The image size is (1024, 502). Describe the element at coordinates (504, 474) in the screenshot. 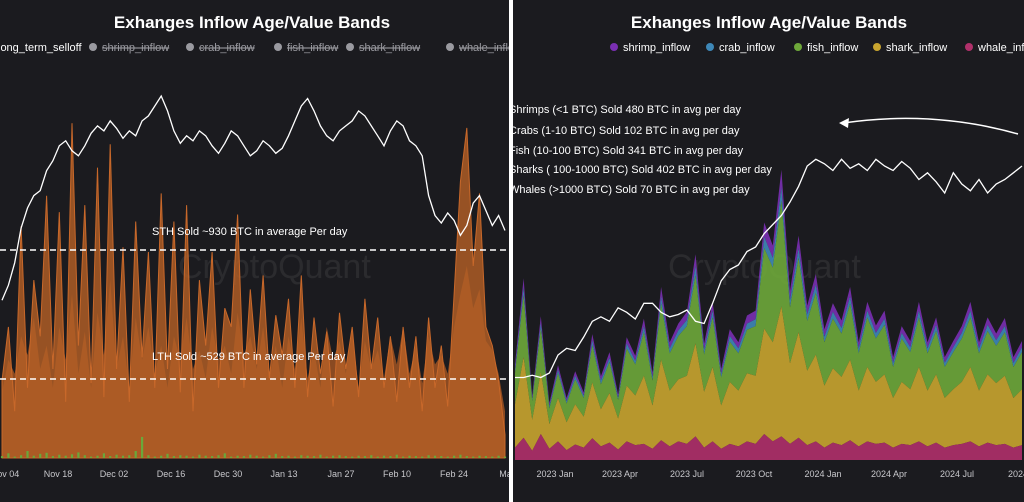

I see `x-tick-label: Mar` at that location.